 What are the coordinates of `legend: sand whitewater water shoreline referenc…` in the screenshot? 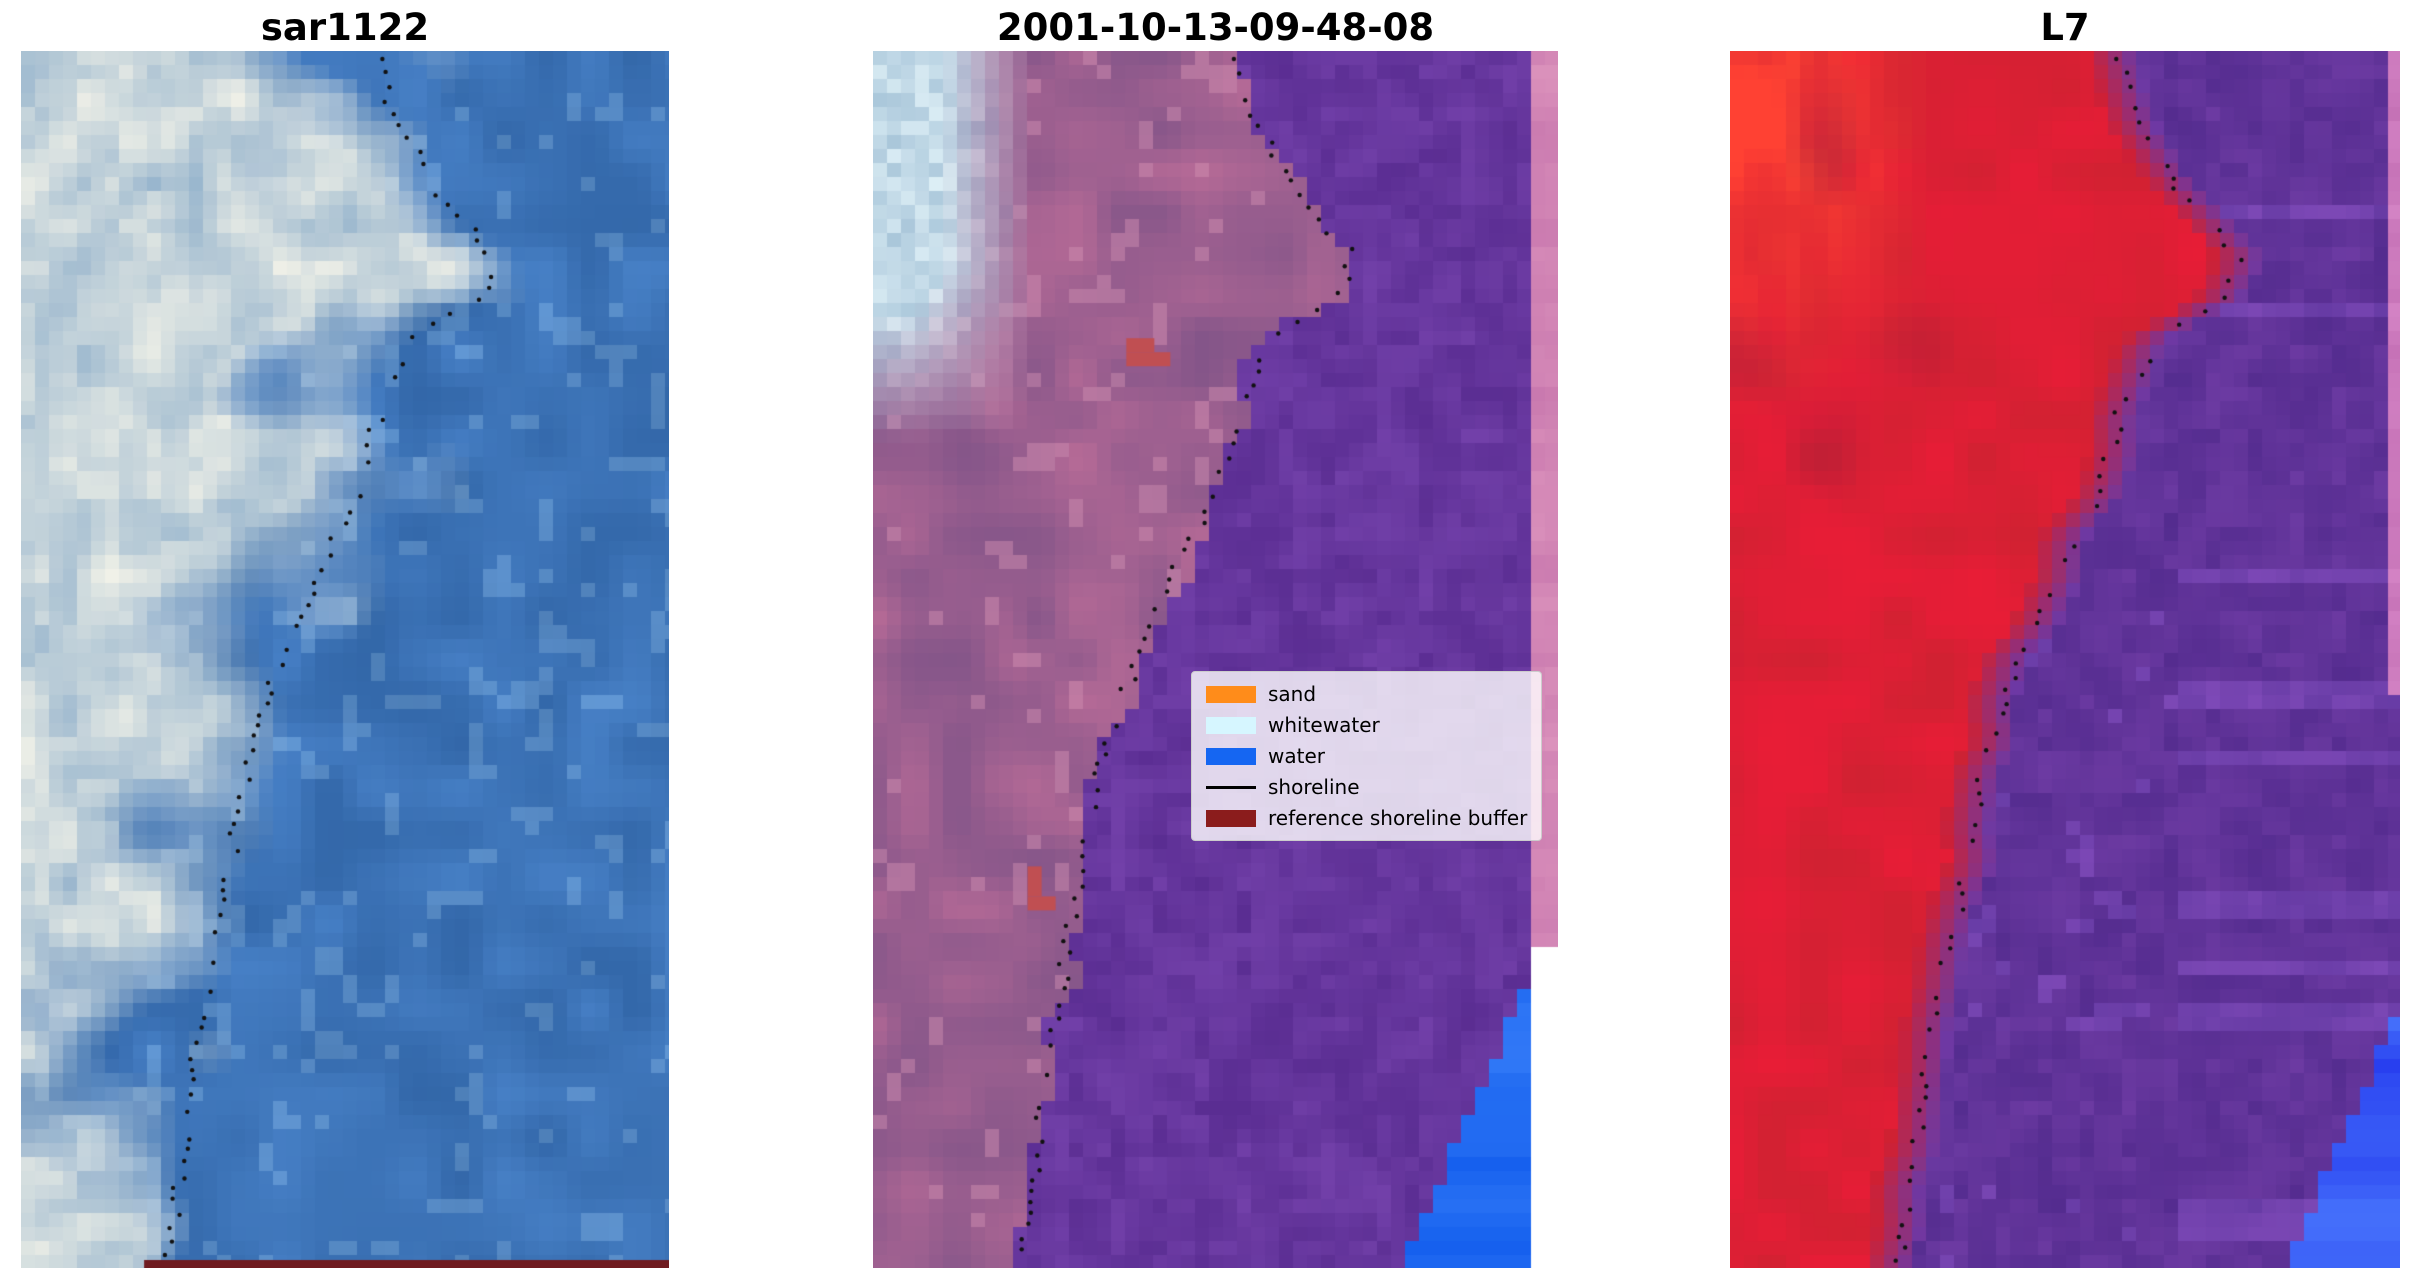 It's located at (1367, 756).